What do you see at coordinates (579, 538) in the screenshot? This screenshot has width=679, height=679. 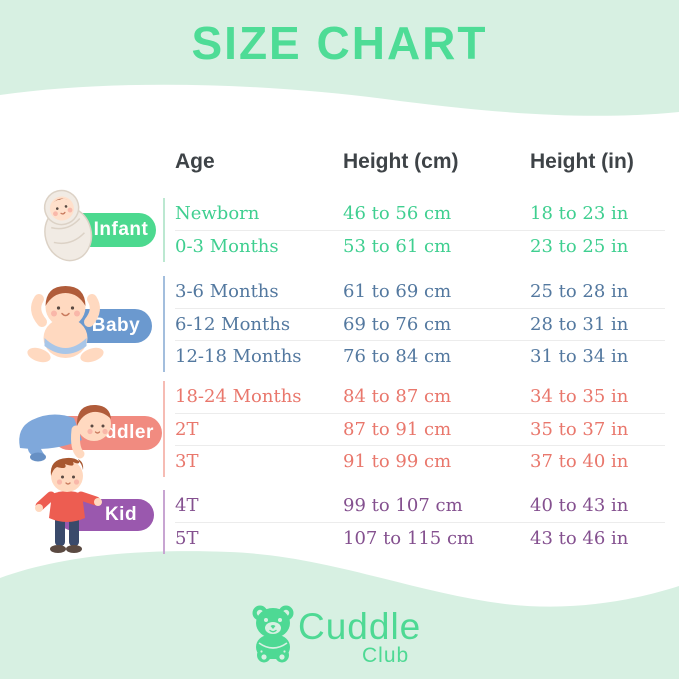 I see `height-in-cell: 43 to 46 in` at bounding box center [579, 538].